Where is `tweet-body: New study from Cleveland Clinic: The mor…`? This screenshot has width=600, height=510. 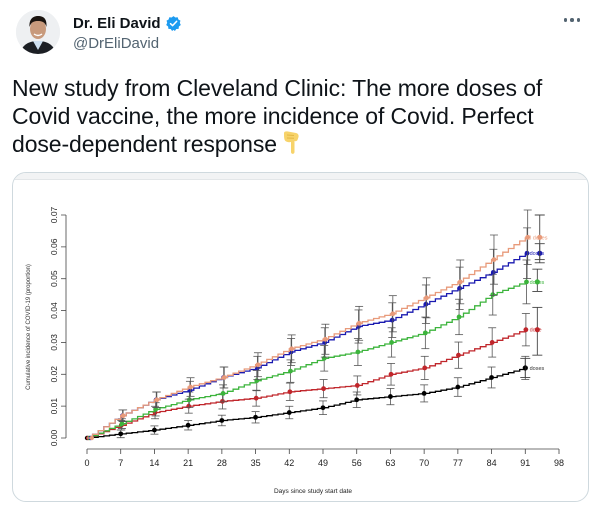 tweet-body: New study from Cleveland Clinic: The mor… is located at coordinates (277, 116).